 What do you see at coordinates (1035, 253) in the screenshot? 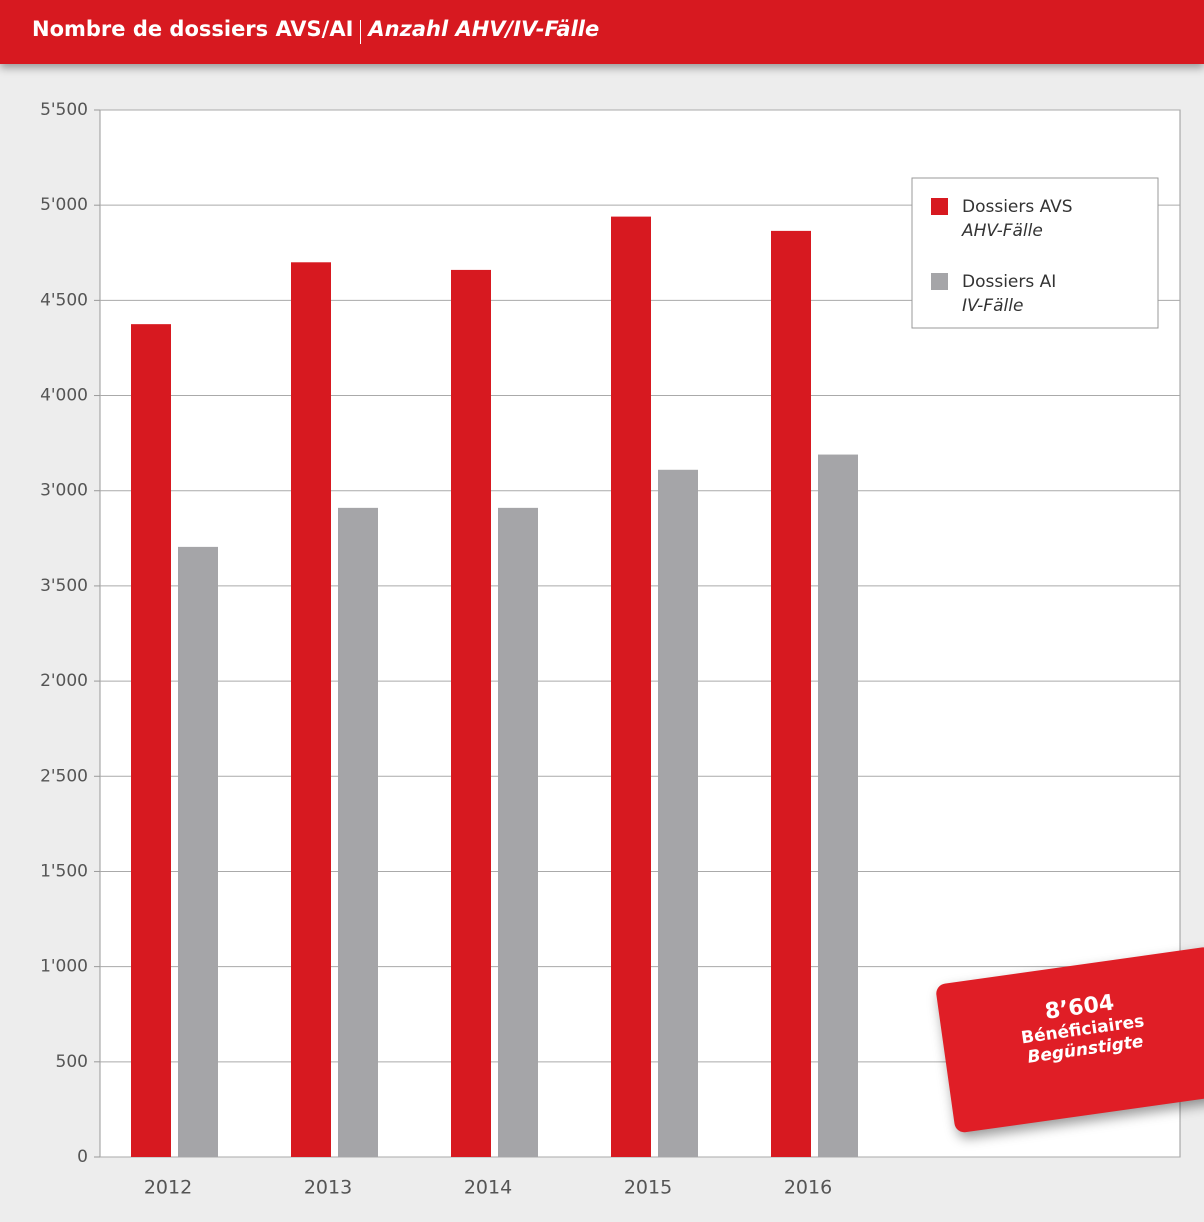
I see `legend-box` at bounding box center [1035, 253].